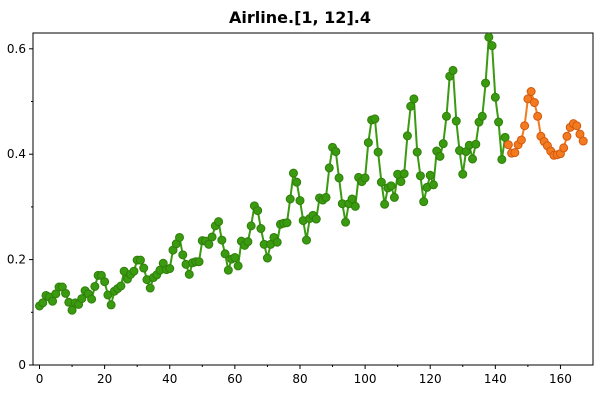  I want to click on x-tick-label: 140, so click(495, 379).